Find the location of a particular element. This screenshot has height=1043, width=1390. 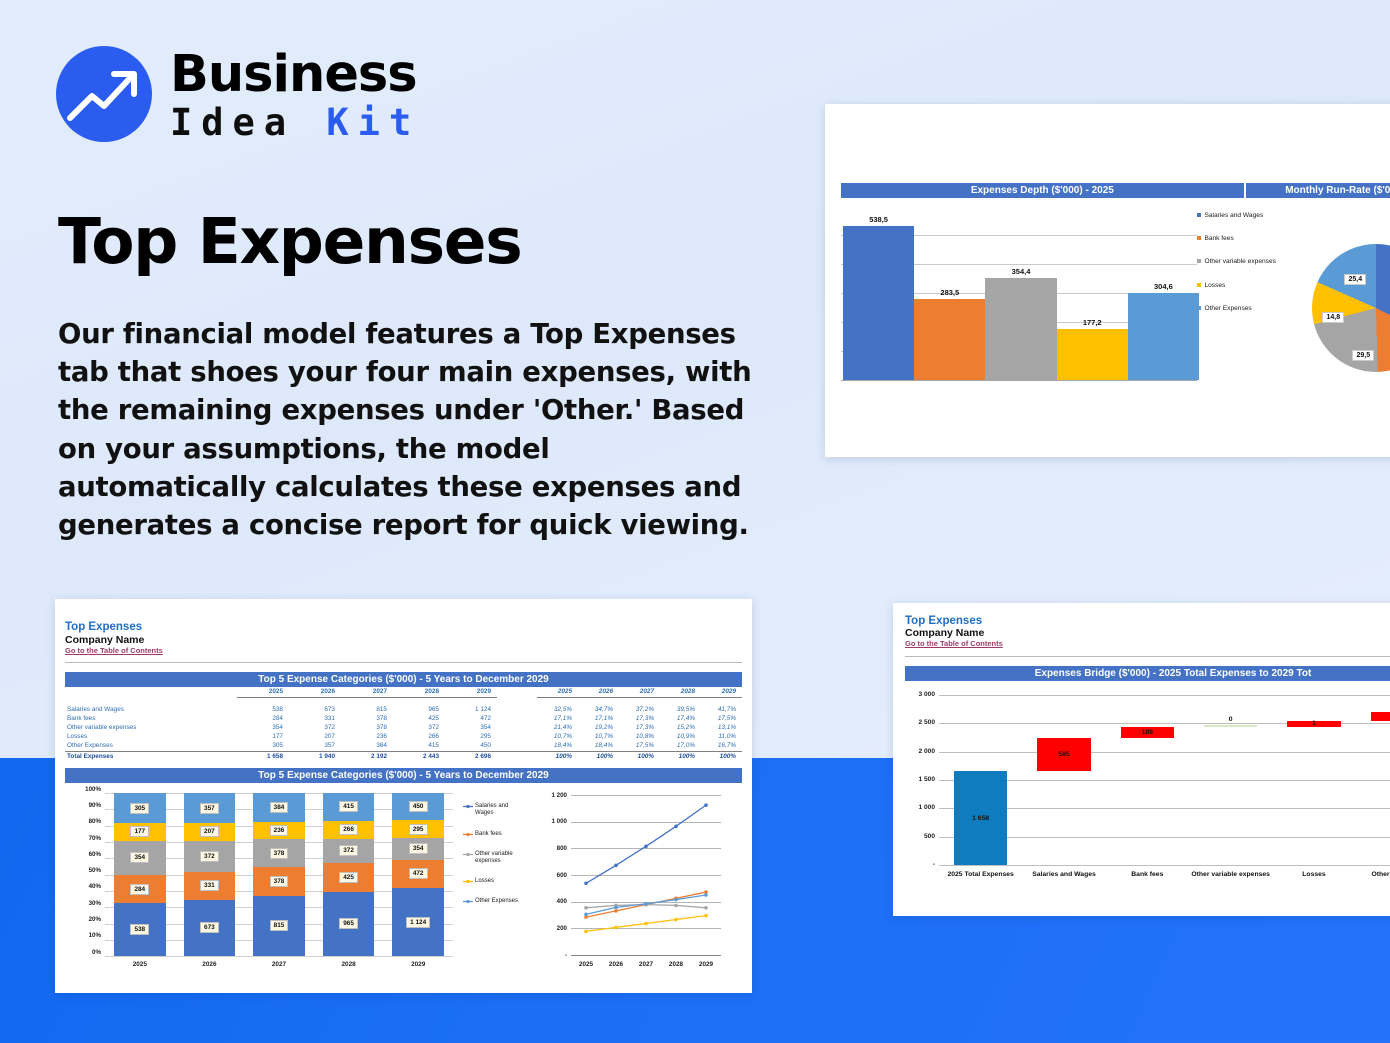

cell-pct: 10,7% is located at coordinates (603, 737).